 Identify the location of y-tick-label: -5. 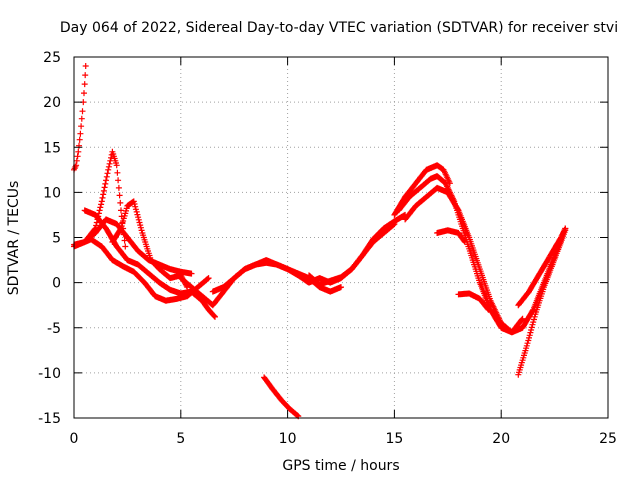
(54, 329).